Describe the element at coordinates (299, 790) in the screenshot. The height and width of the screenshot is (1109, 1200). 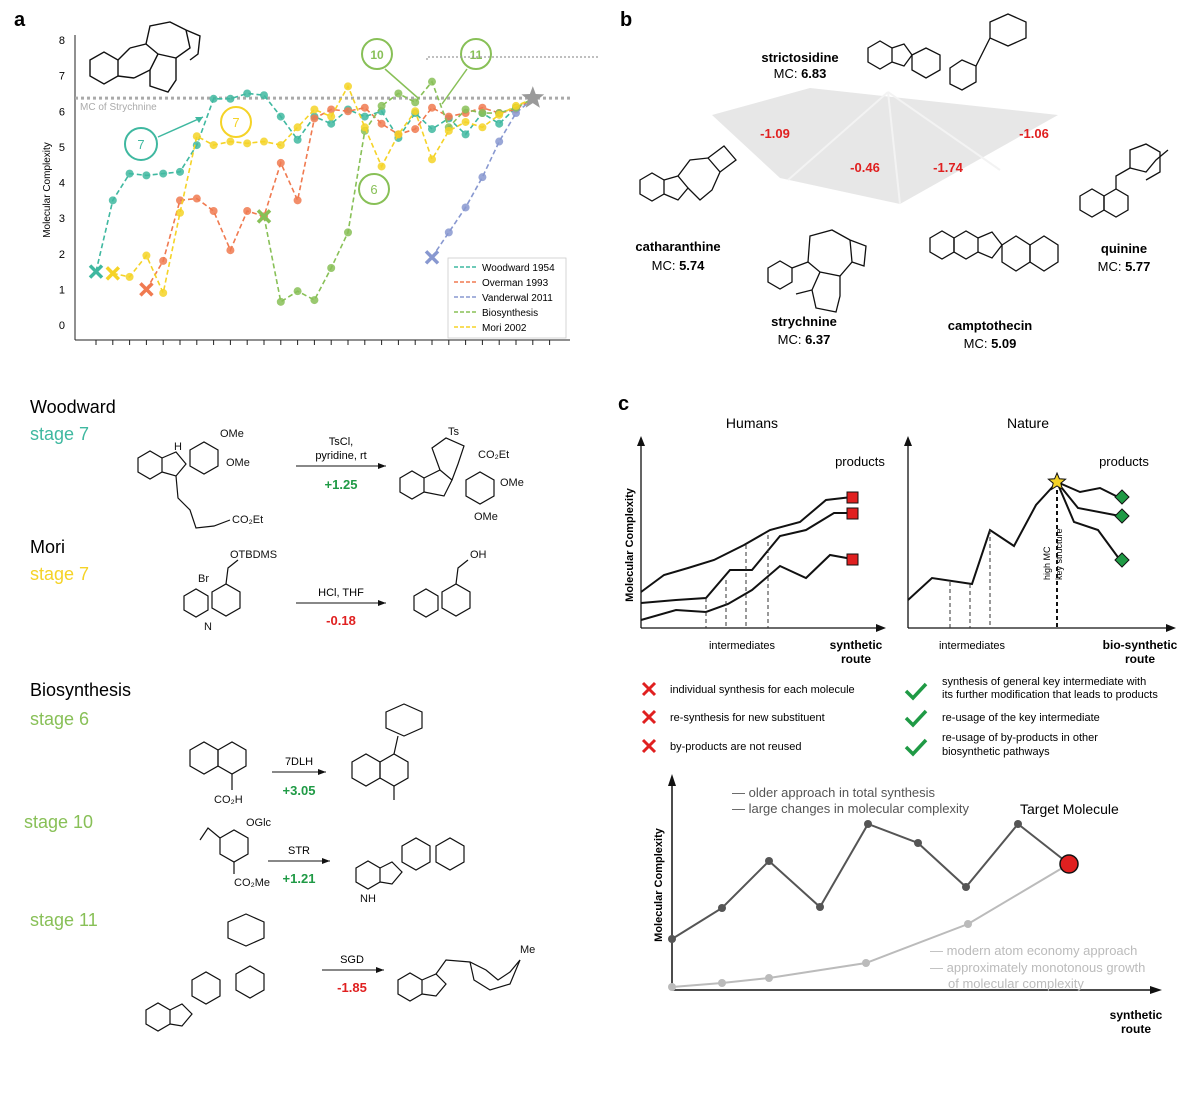
I see `bio6-delta: +3.05` at that location.